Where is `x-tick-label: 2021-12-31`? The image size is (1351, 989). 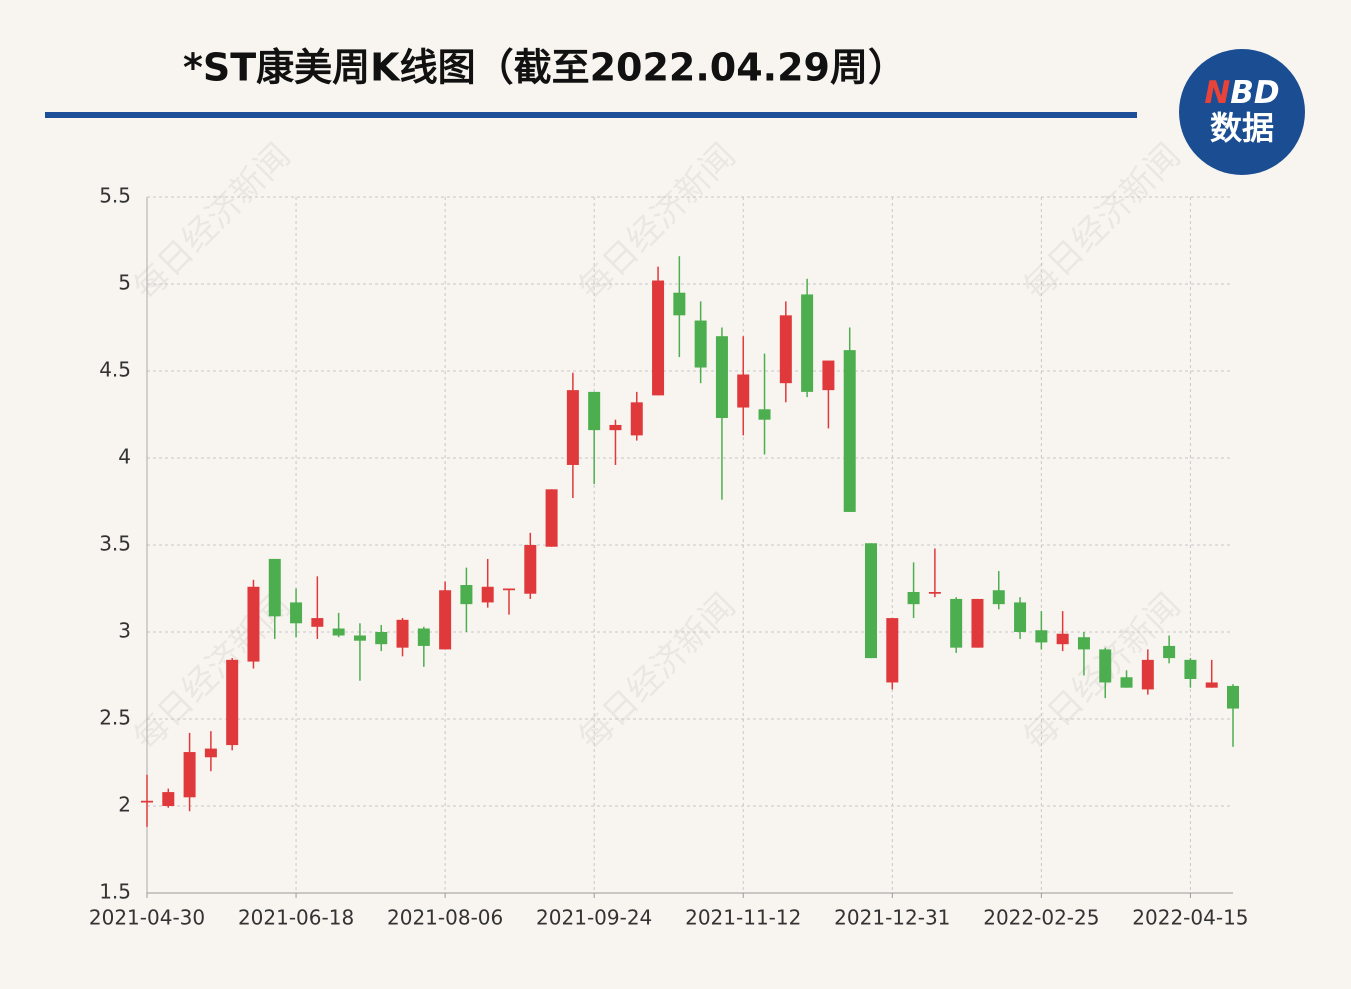
x-tick-label: 2021-12-31 is located at coordinates (892, 918).